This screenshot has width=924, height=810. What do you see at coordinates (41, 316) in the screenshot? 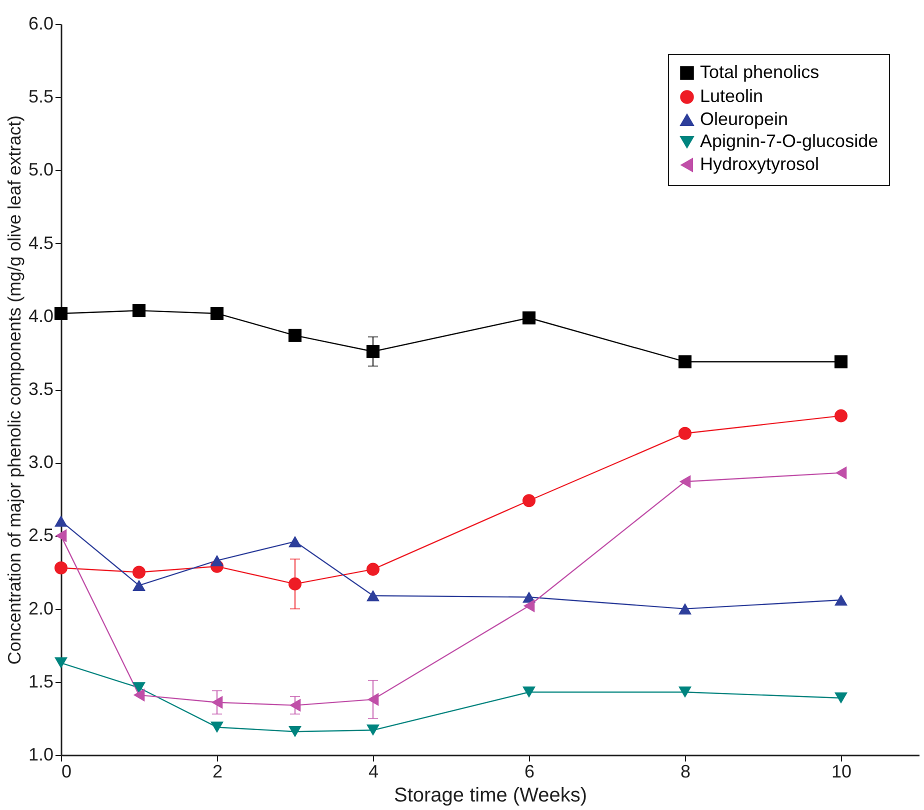
I see `y-tick-label: 4.0` at bounding box center [41, 316].